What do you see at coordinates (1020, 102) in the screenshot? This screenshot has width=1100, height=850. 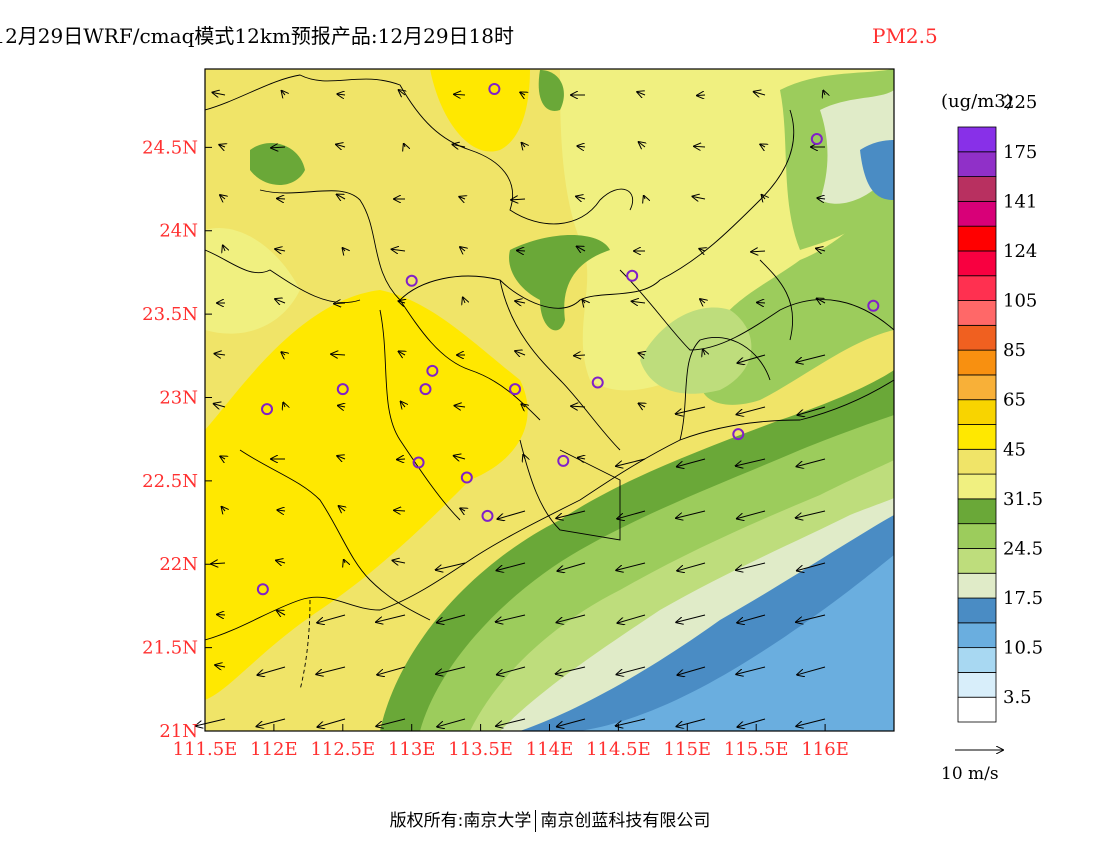 I see `colorbar-label: 225` at bounding box center [1020, 102].